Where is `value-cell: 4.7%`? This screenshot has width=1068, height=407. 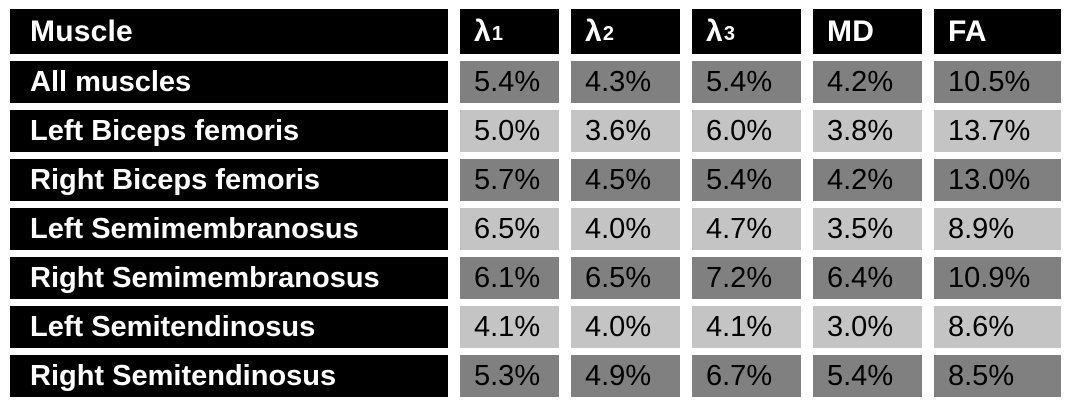
value-cell: 4.7% is located at coordinates (746, 229).